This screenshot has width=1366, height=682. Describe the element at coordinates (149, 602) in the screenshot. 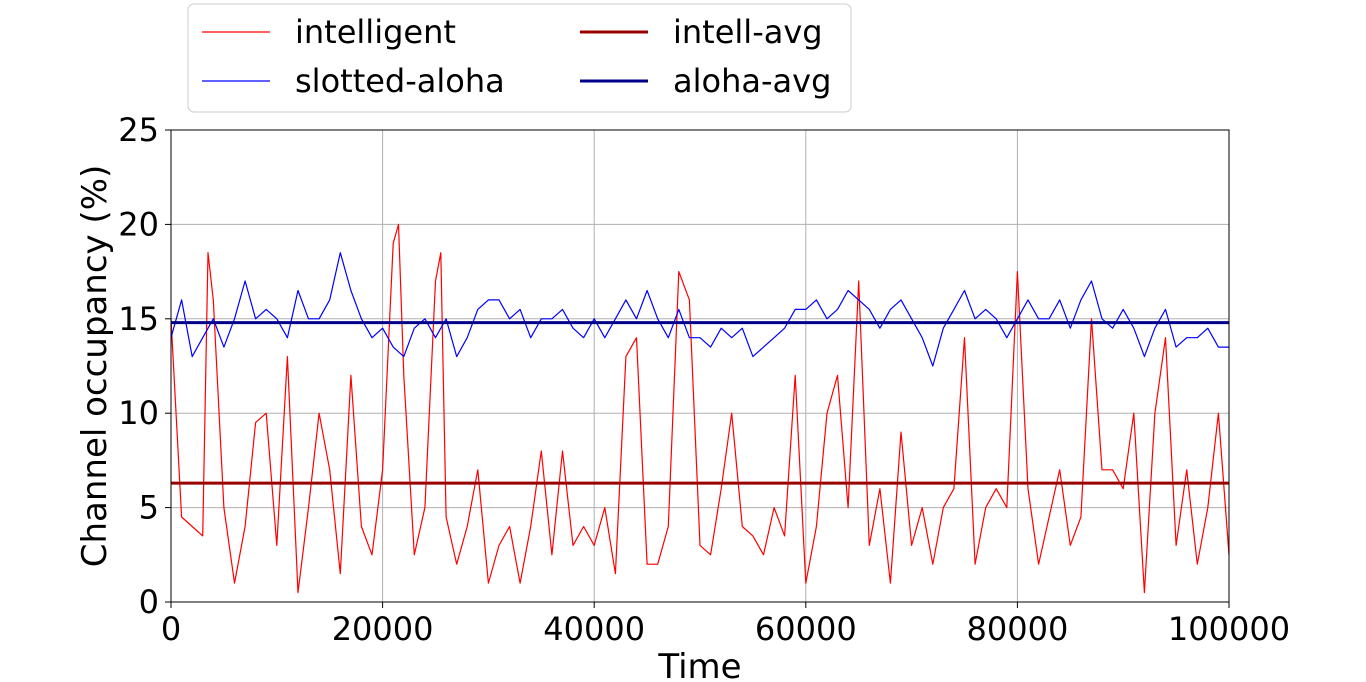

I see `y-tick-label: 0` at that location.